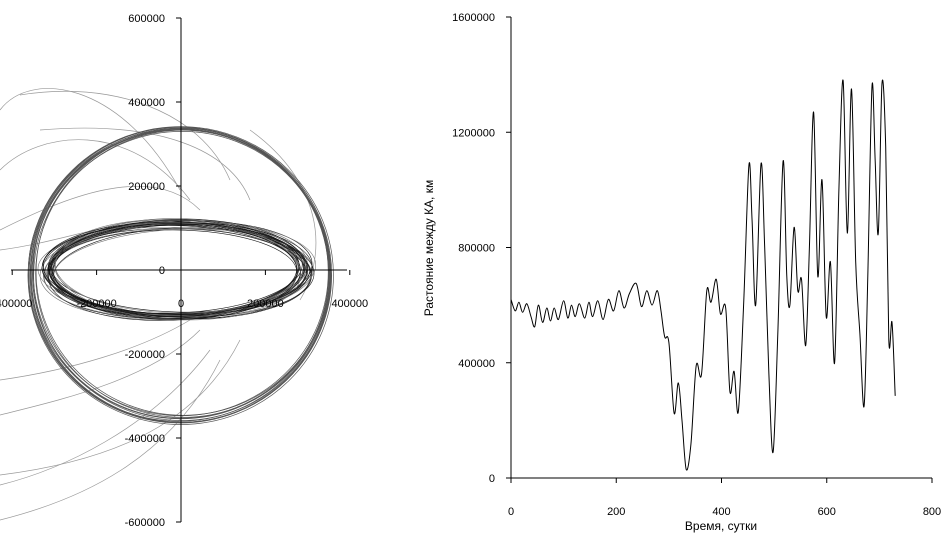 This screenshot has height=537, width=943. What do you see at coordinates (616, 512) in the screenshot?
I see `x-tick-label: 200` at bounding box center [616, 512].